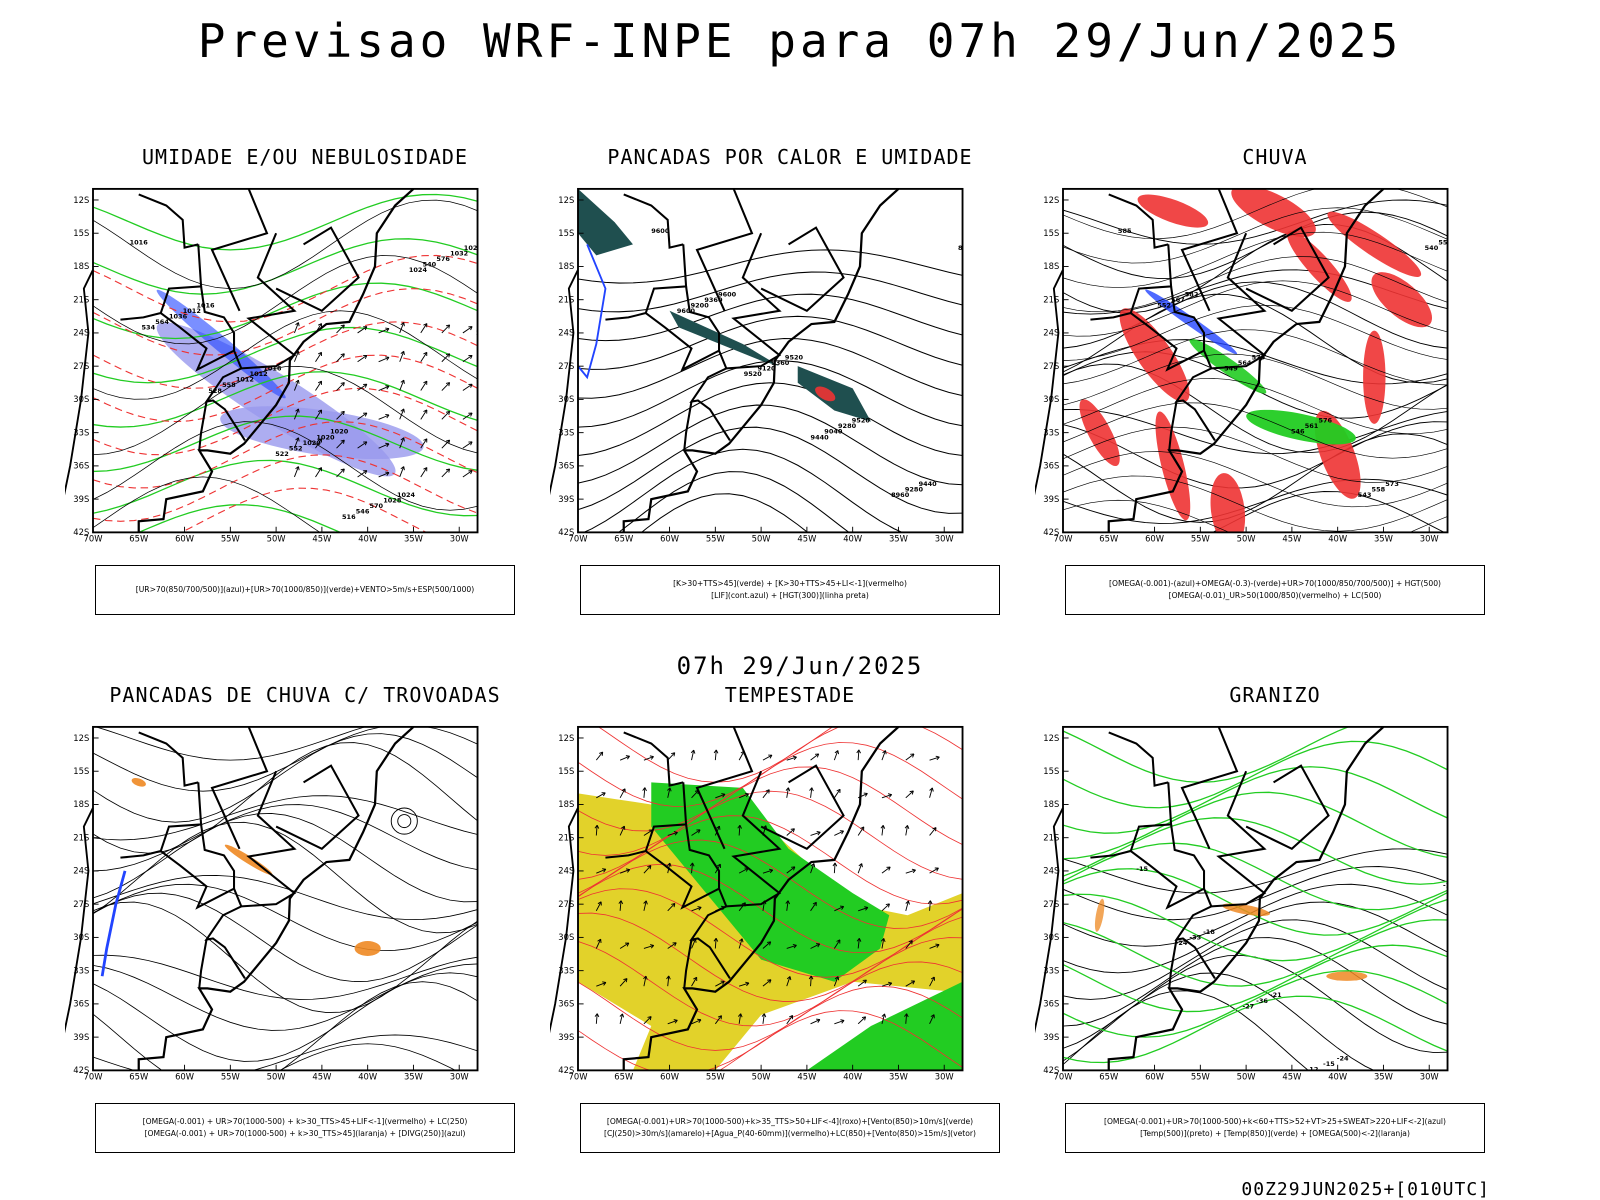 This screenshot has width=1600, height=1200. I want to click on lon-label: 55W, so click(1200, 1077).